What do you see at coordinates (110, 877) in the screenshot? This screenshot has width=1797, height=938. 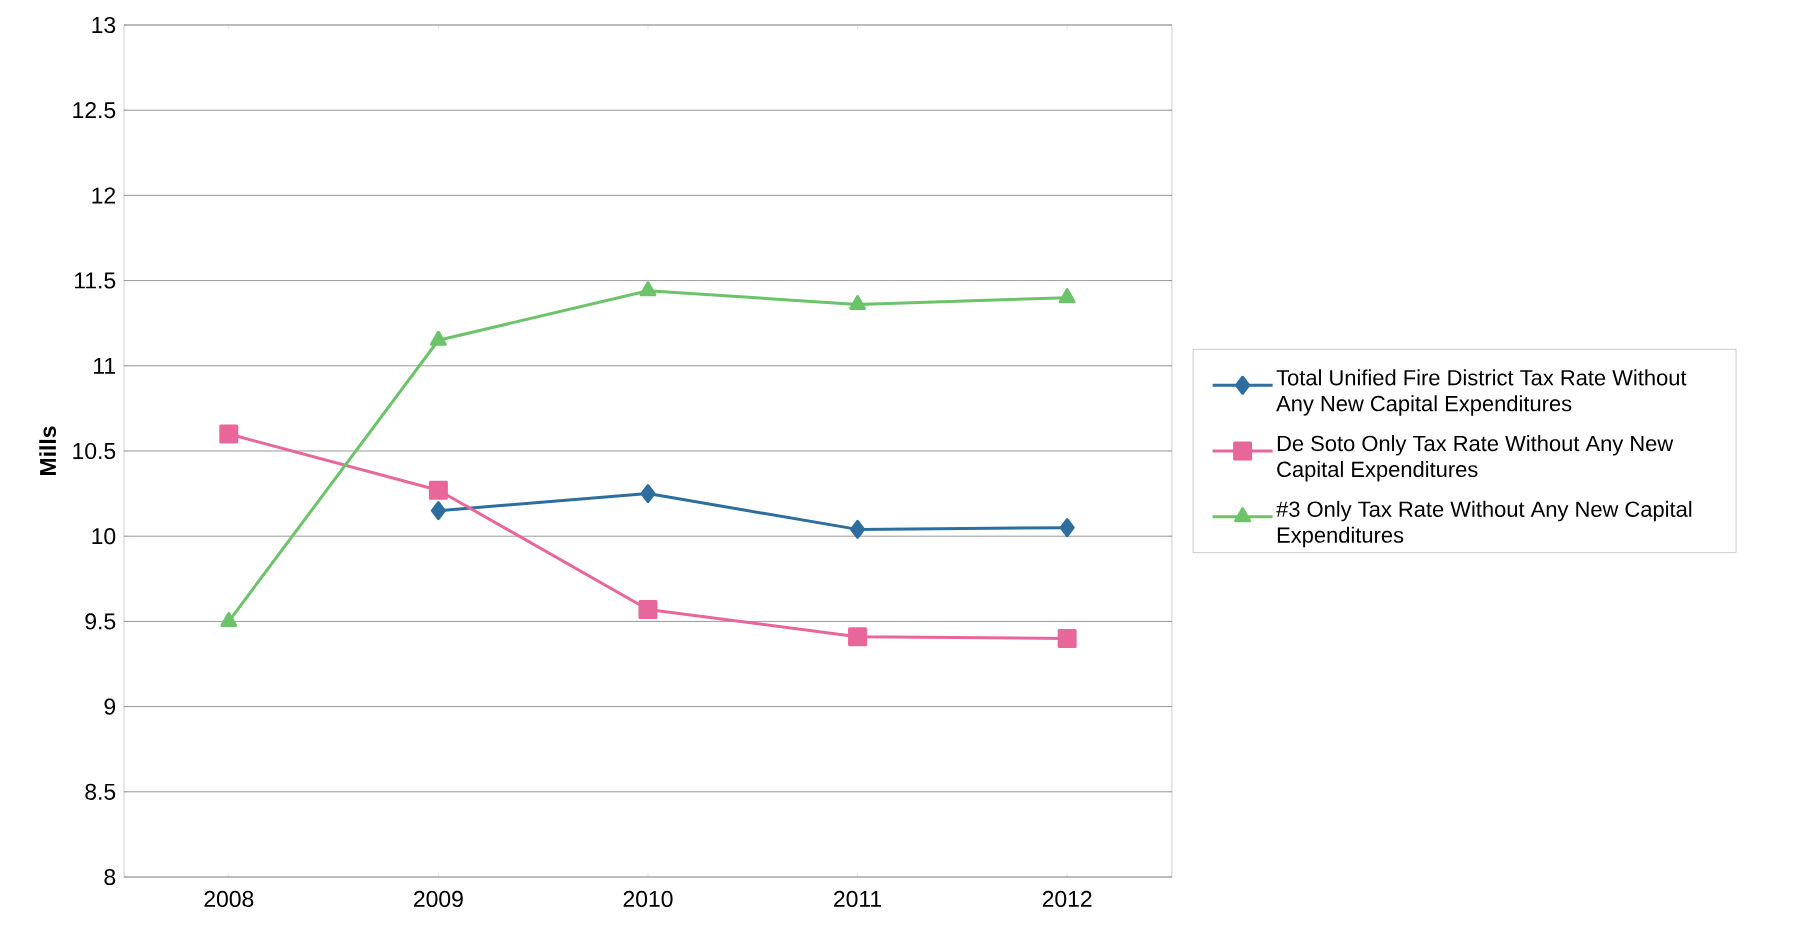 I see `y-tick-label: 8` at bounding box center [110, 877].